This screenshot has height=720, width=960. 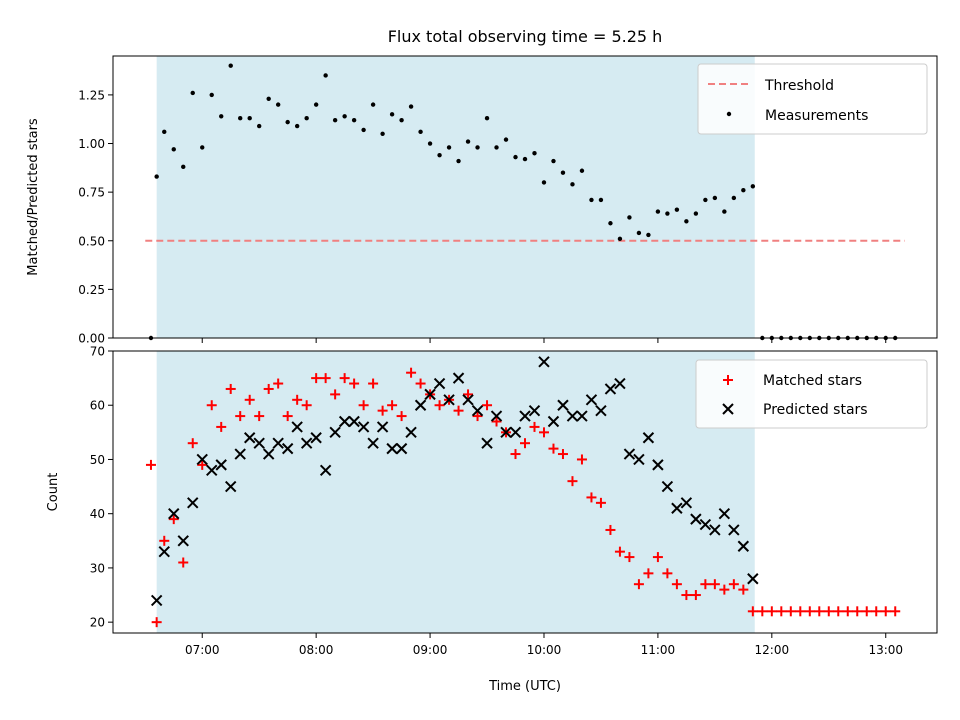 I want to click on ratio-legend: Threshold Measurements, so click(x=812, y=99).